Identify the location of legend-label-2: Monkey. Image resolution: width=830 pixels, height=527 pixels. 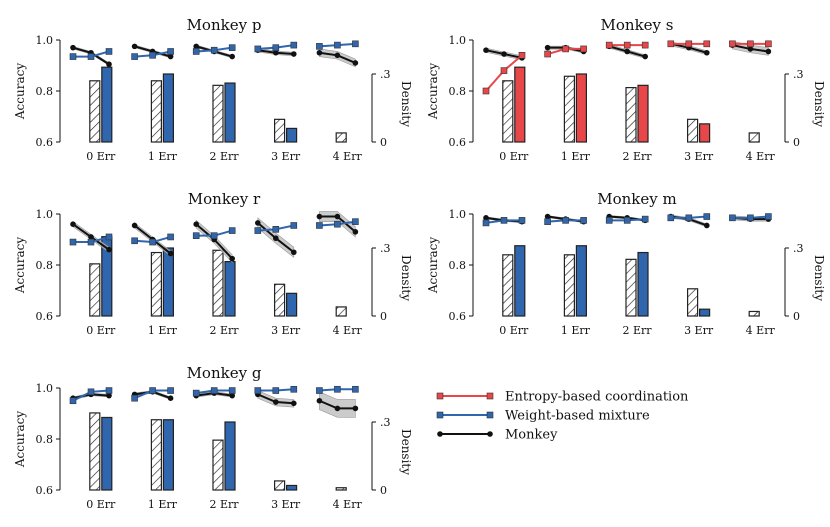
(531, 435).